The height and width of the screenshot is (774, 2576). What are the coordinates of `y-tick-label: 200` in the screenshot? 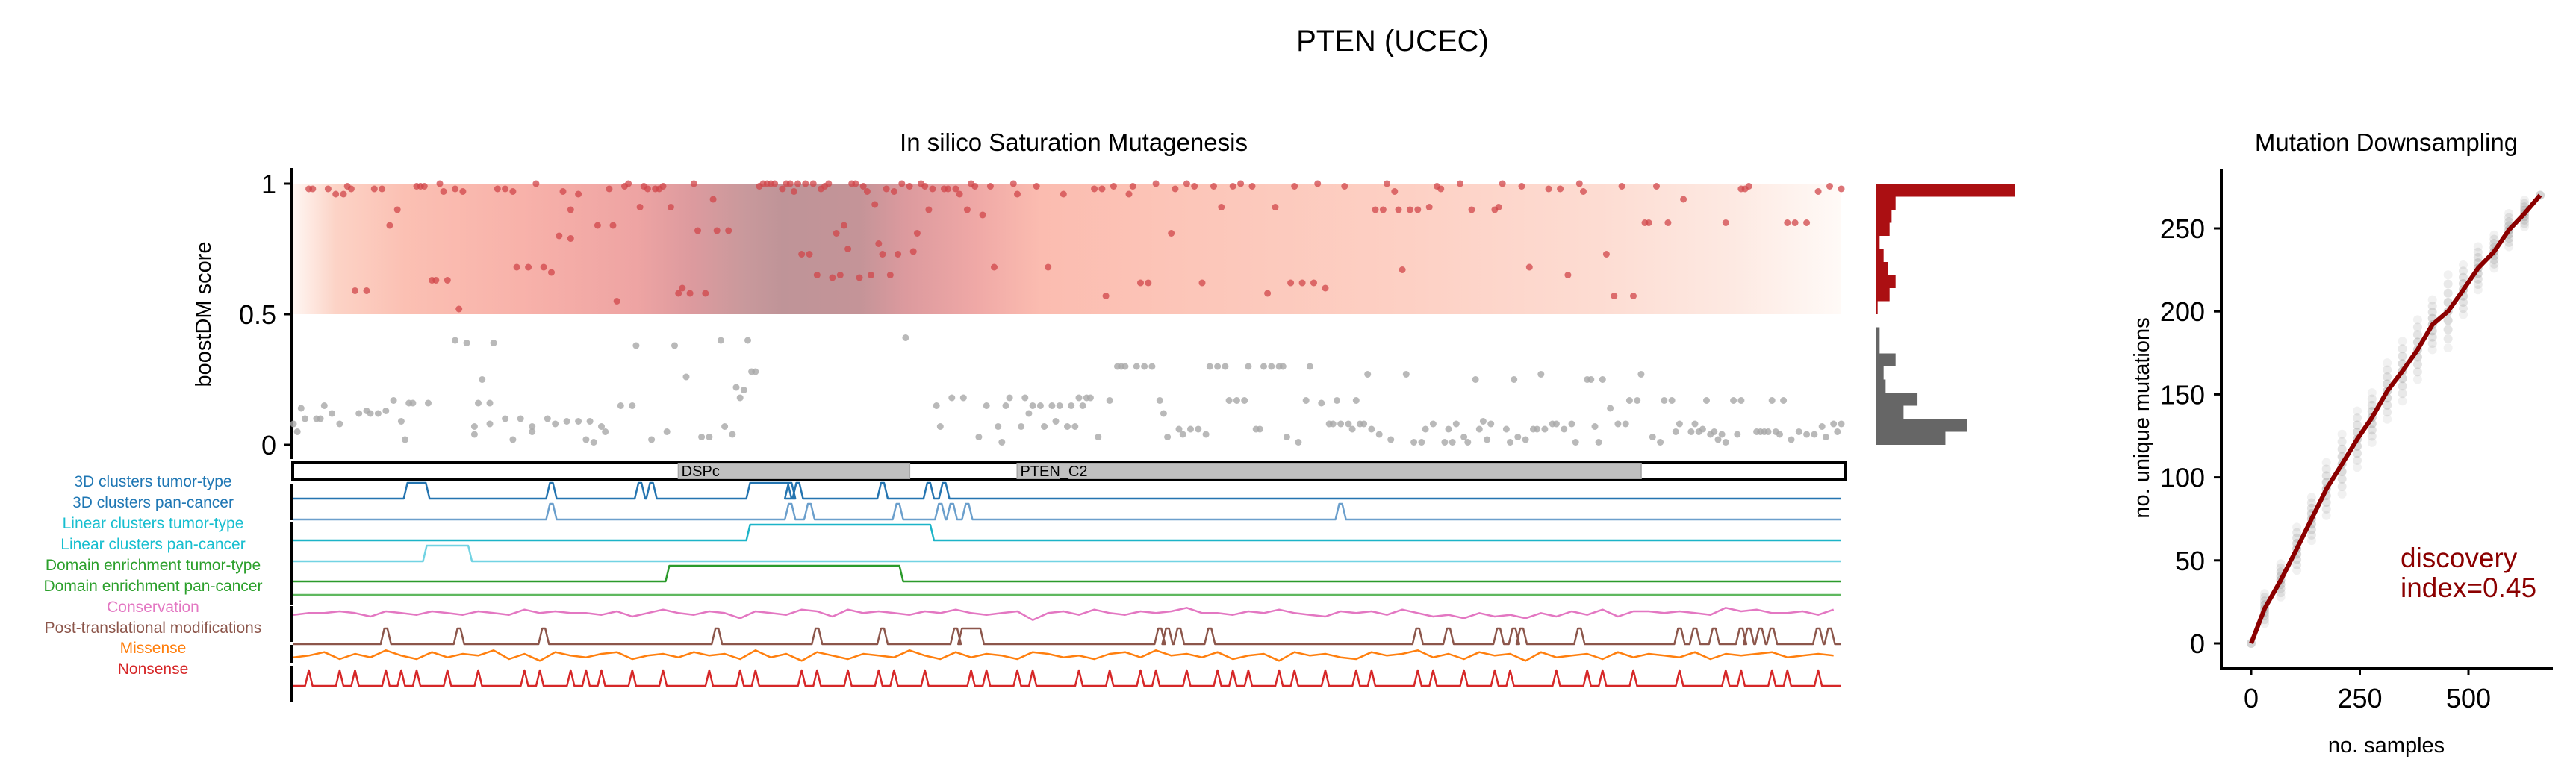 It's located at (2182, 311).